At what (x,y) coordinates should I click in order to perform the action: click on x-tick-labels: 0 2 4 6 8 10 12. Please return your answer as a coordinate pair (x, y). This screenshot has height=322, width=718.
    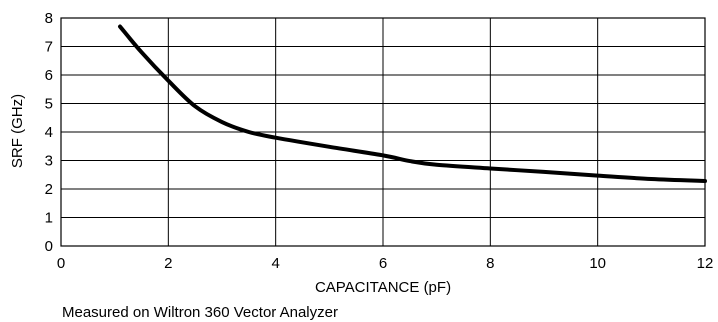
    Looking at the image, I should click on (385, 263).